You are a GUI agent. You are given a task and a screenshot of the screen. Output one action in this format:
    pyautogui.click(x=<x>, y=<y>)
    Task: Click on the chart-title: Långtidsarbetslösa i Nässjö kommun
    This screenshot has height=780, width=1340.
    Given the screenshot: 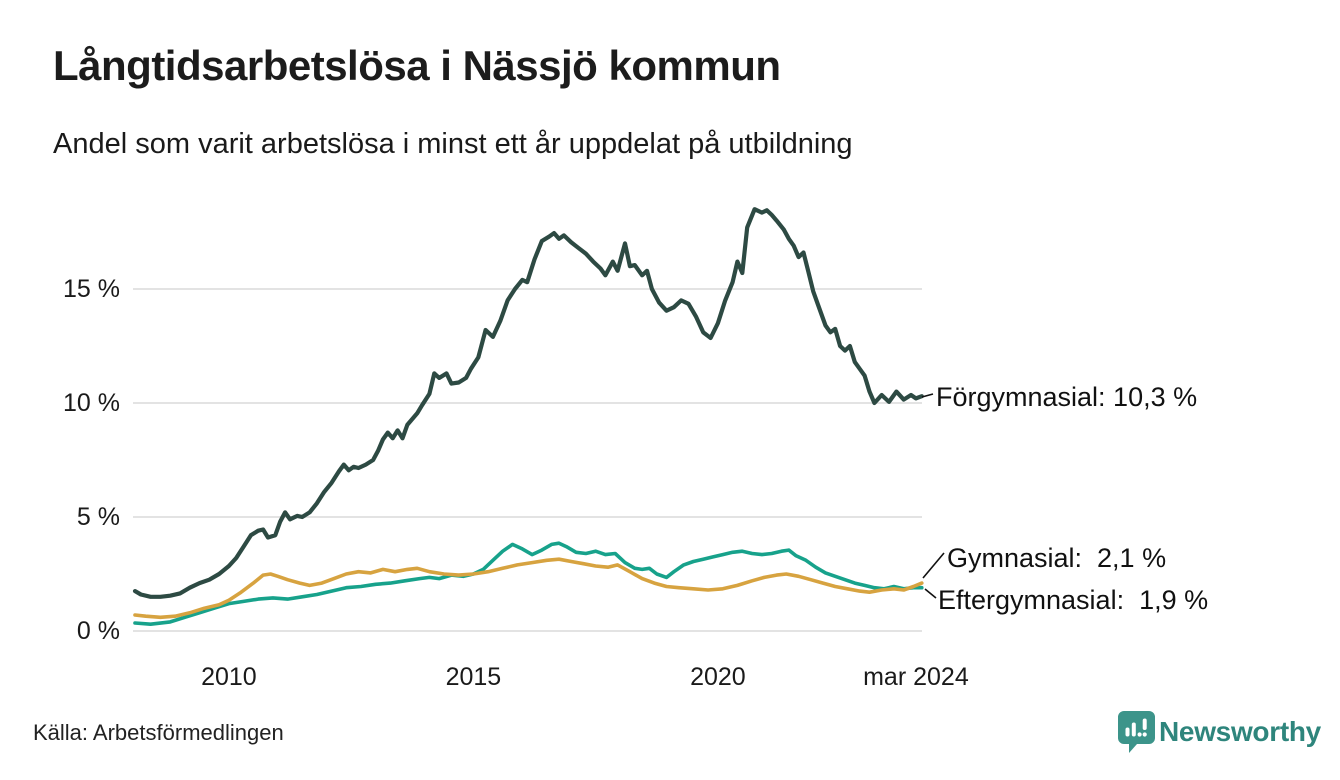 What is the action you would take?
    pyautogui.click(x=417, y=65)
    